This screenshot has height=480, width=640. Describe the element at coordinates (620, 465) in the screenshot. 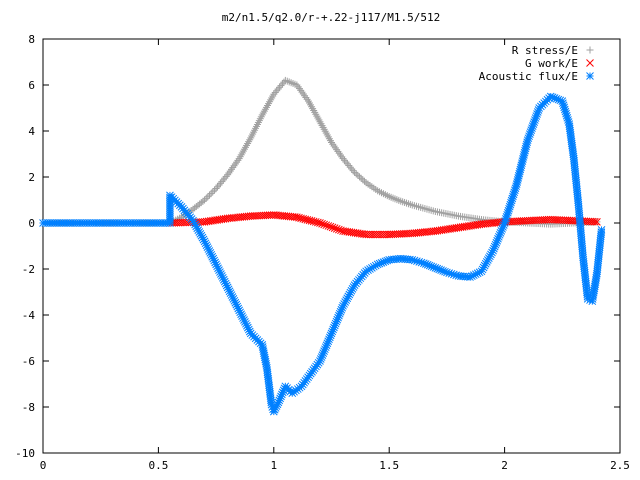

I see `x-tick-label: 2.5` at that location.